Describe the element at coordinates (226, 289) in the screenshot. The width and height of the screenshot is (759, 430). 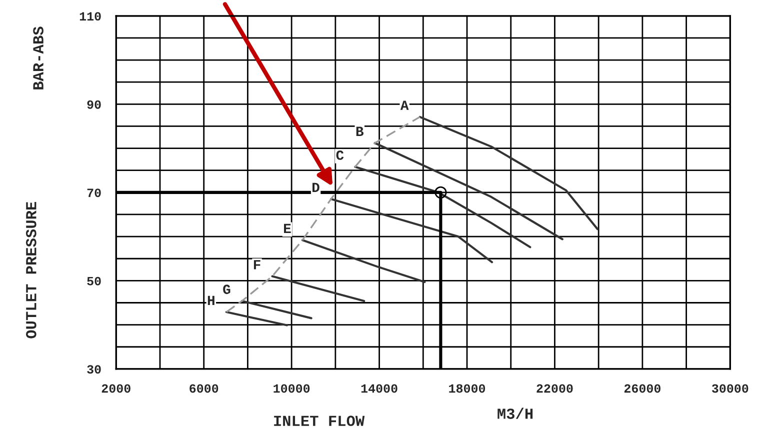
I see `series-label: G` at that location.